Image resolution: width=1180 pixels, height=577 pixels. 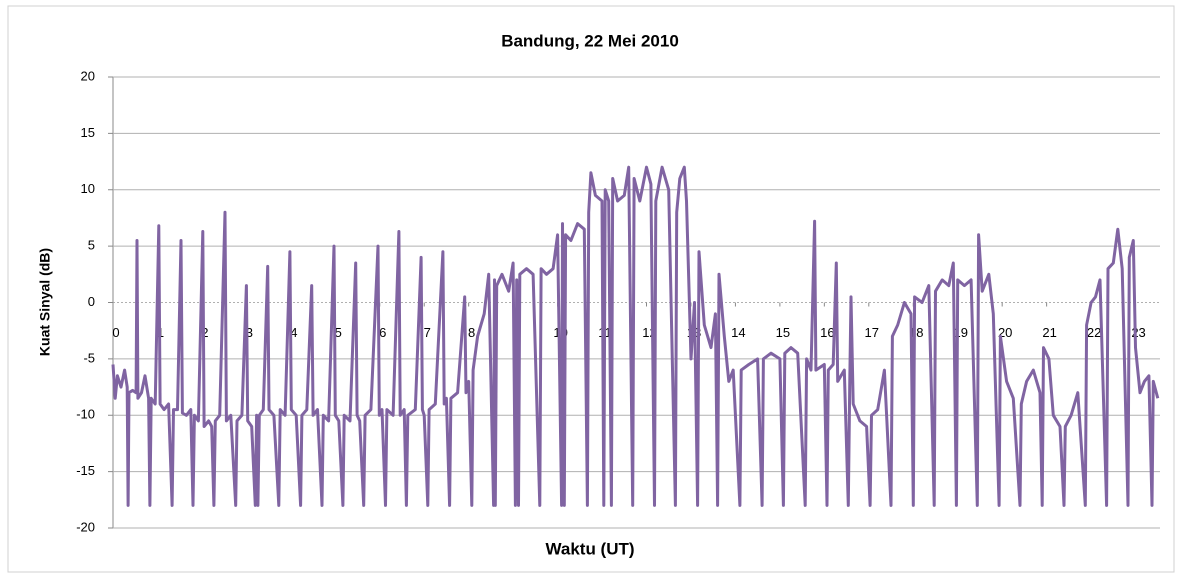 I want to click on x-tick-label: 0, so click(x=115, y=332).